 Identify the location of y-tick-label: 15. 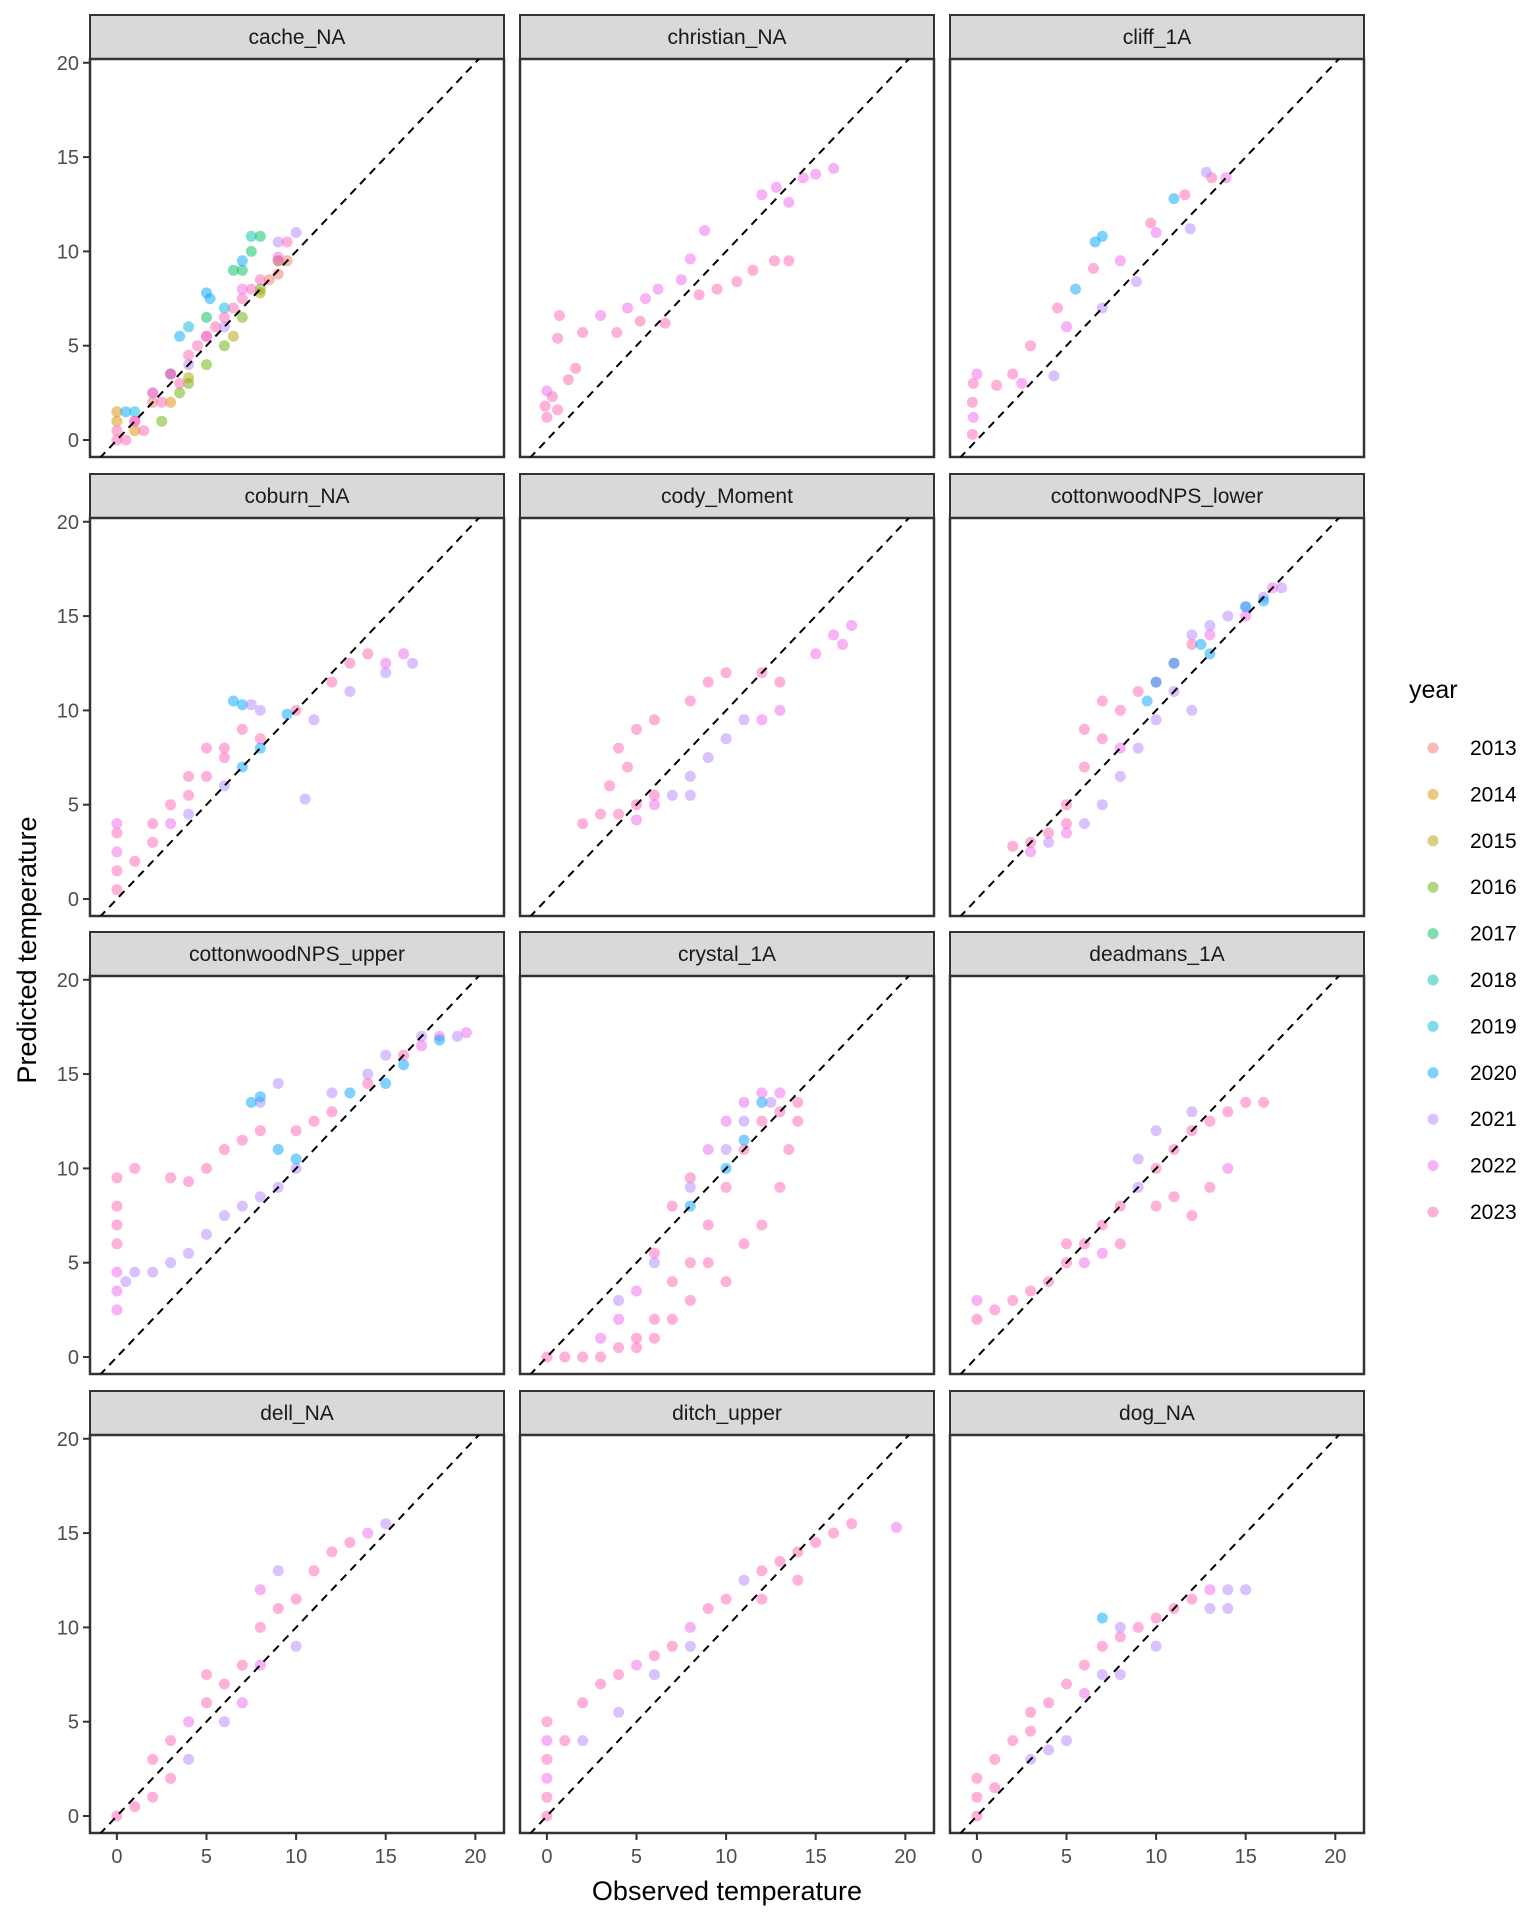
(68, 1534).